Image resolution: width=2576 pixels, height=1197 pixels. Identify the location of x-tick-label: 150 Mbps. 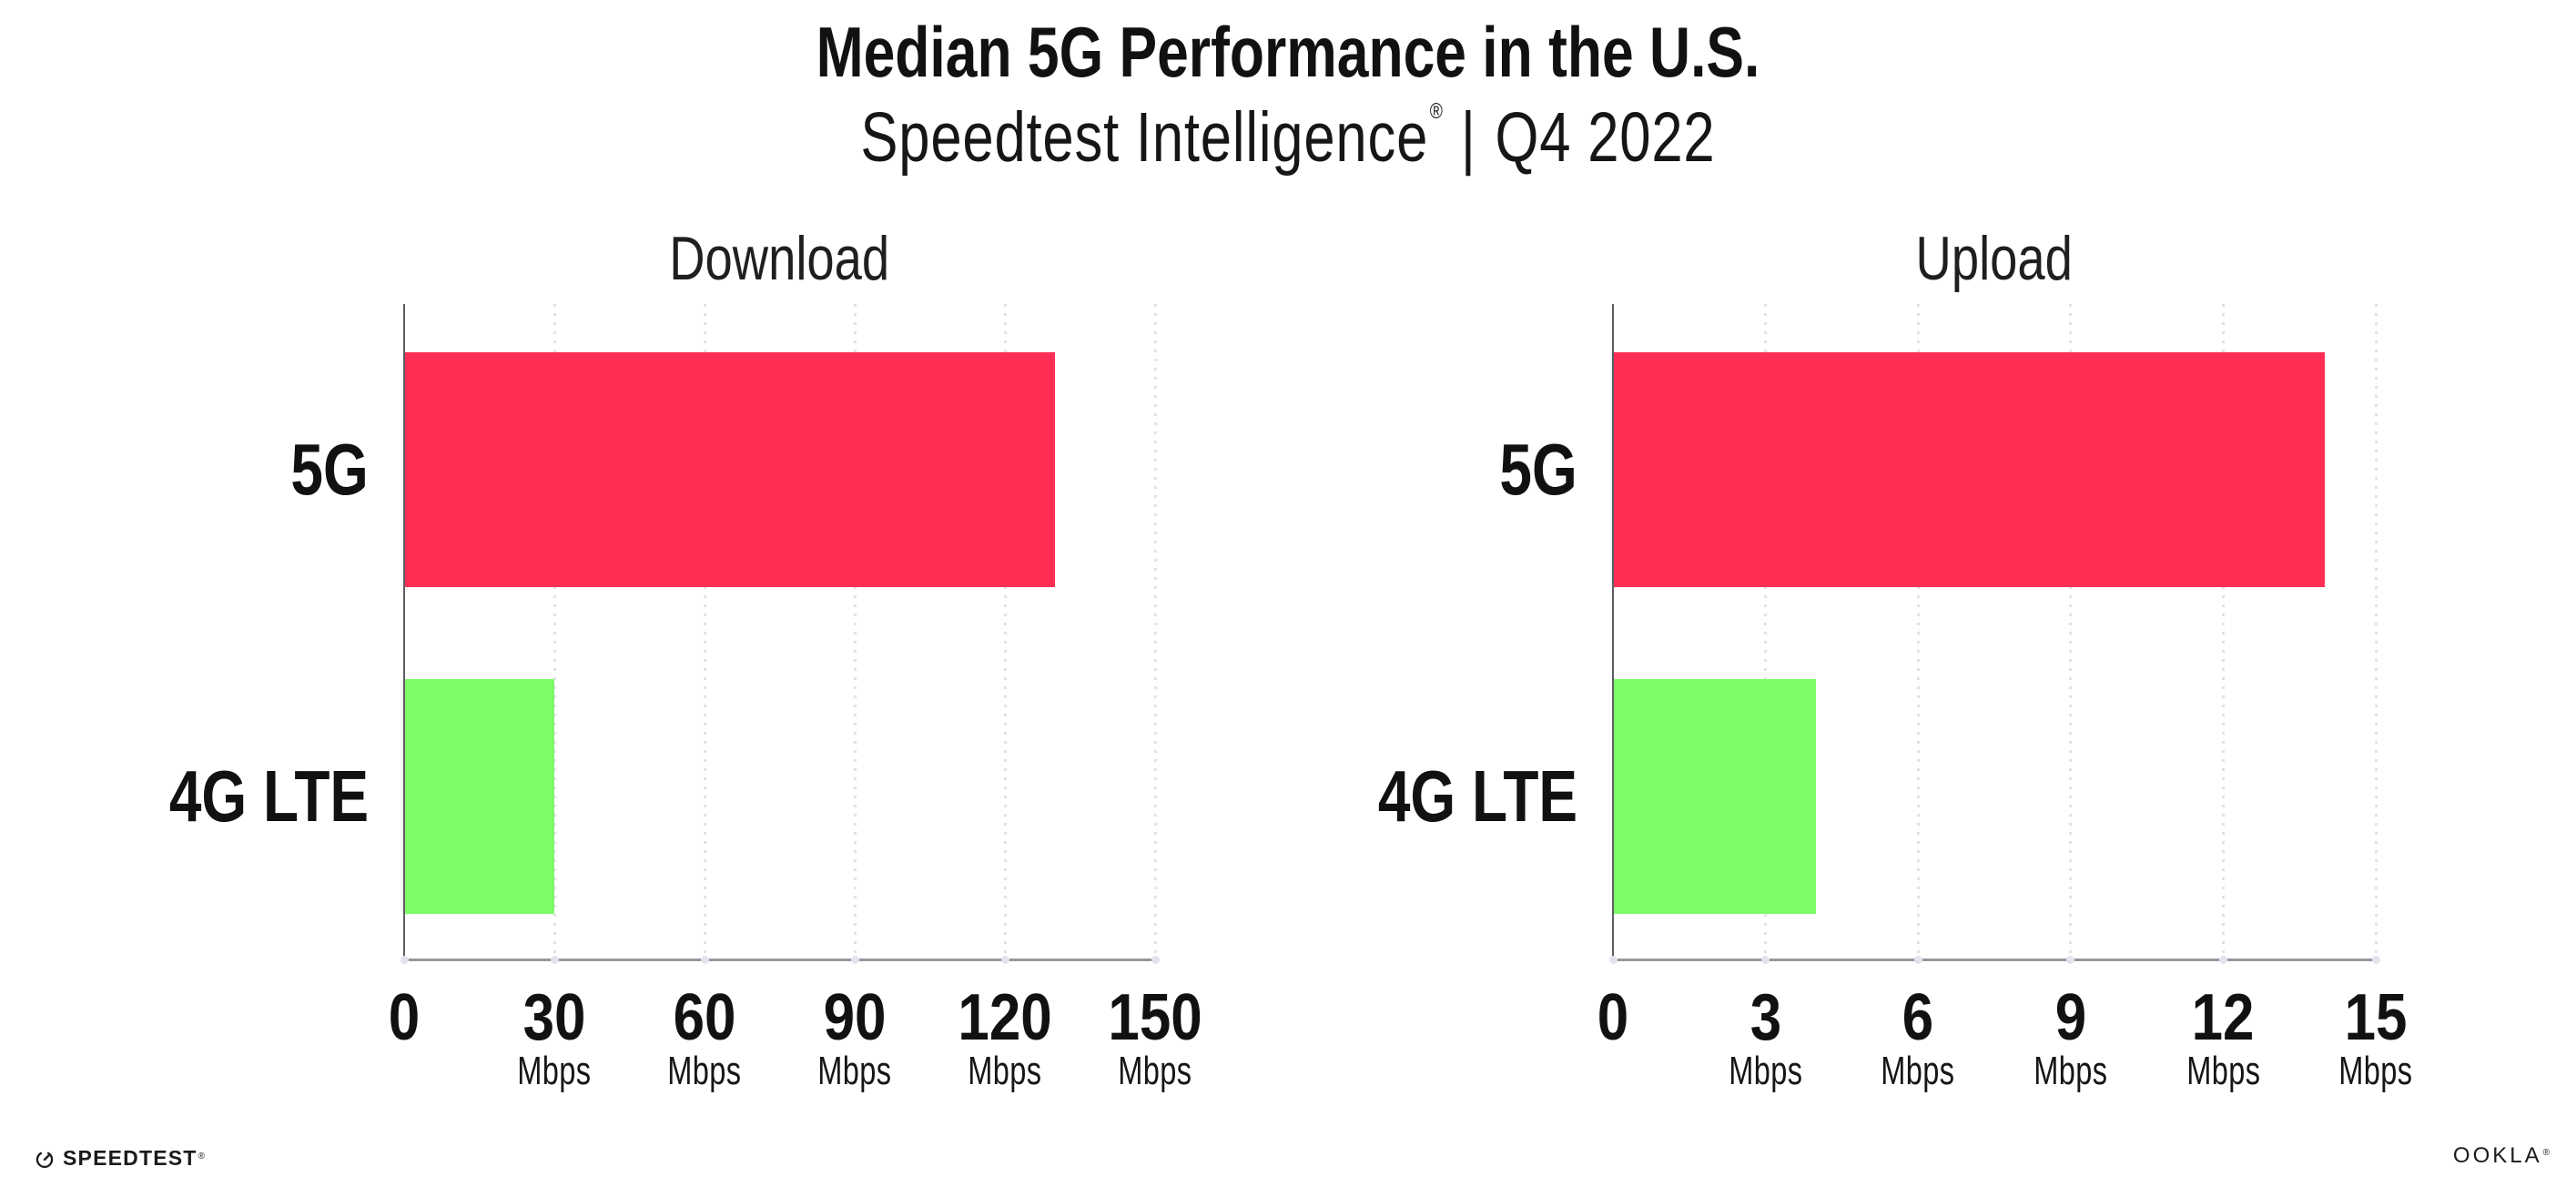
(1155, 1038).